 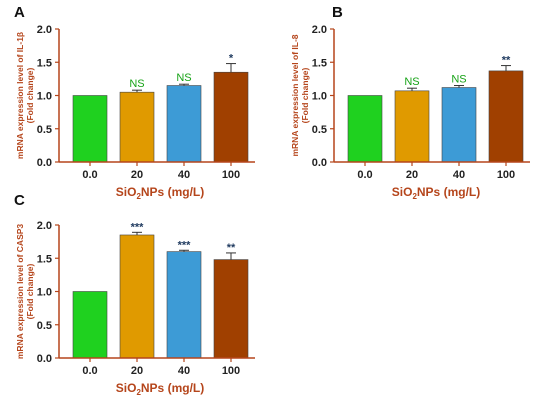 What do you see at coordinates (337, 12) in the screenshot?
I see `panel-letter: B` at bounding box center [337, 12].